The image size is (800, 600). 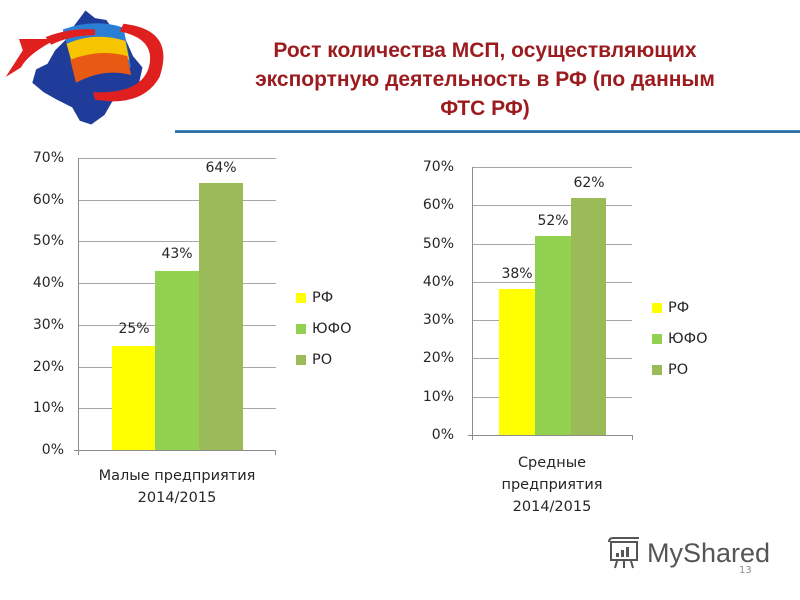 What do you see at coordinates (485, 108) in the screenshot?
I see `slide-title-line-3: ФТС РФ)` at bounding box center [485, 108].